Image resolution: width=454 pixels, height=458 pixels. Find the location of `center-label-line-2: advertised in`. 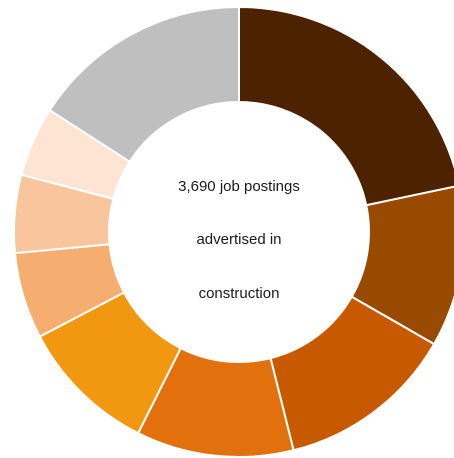

center-label-line-2: advertised in is located at coordinates (238, 239).